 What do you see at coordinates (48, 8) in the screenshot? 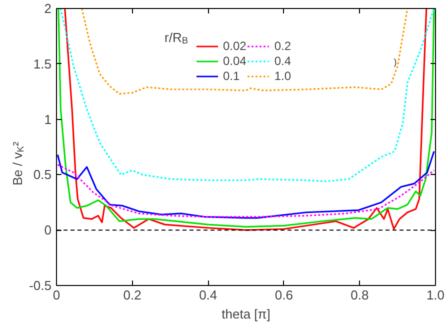
I see `y-tick-label: 2` at bounding box center [48, 8].